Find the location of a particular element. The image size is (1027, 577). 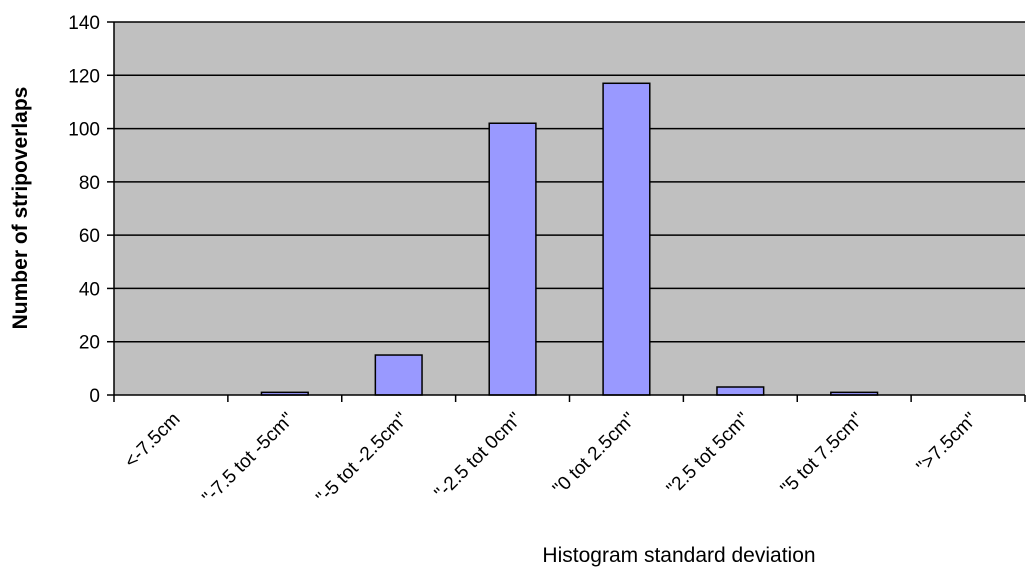

y-tick-label: 140 is located at coordinates (84, 23).